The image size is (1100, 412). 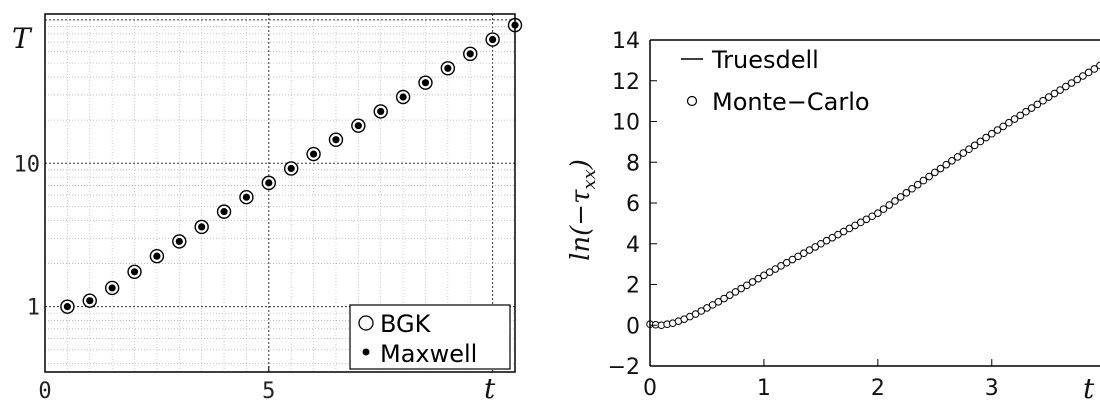 I want to click on left-ticks: 0 5 1 10, so click(x=145, y=278).